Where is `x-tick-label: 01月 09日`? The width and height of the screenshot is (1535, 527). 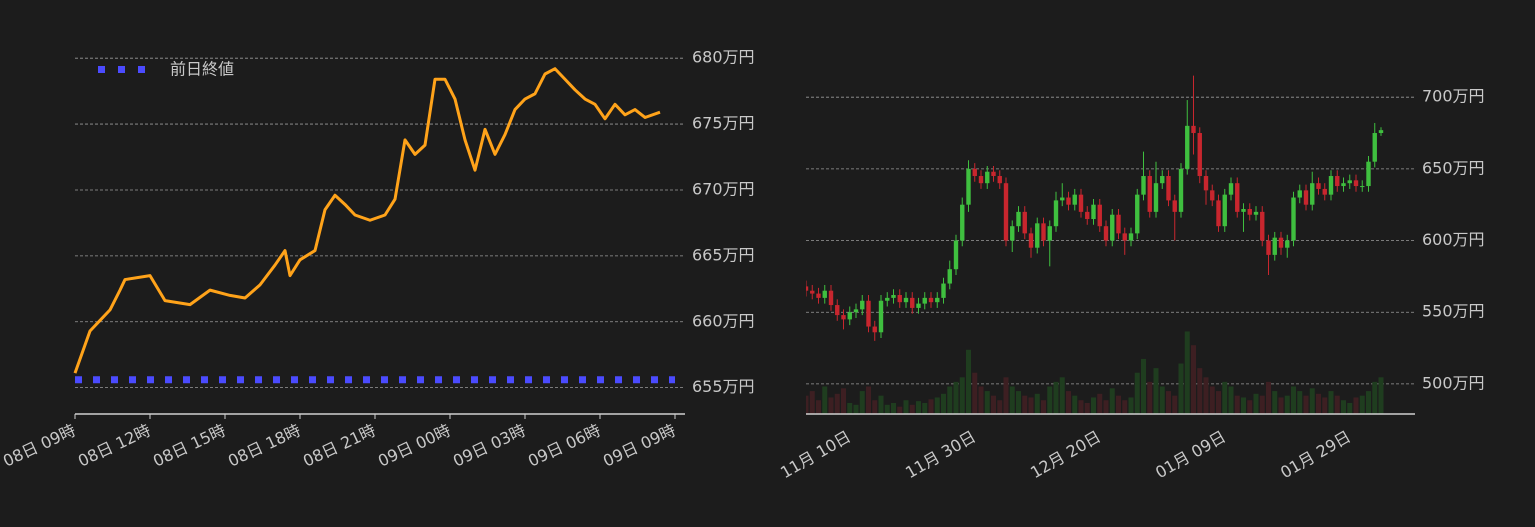
x-tick-label: 01月 09日 is located at coordinates (1190, 454).